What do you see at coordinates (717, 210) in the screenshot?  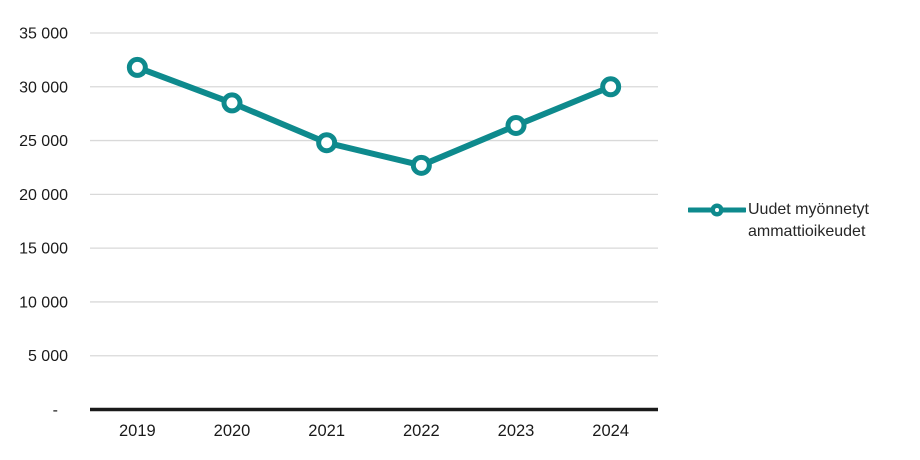 I see `legend-line-marker-icon` at bounding box center [717, 210].